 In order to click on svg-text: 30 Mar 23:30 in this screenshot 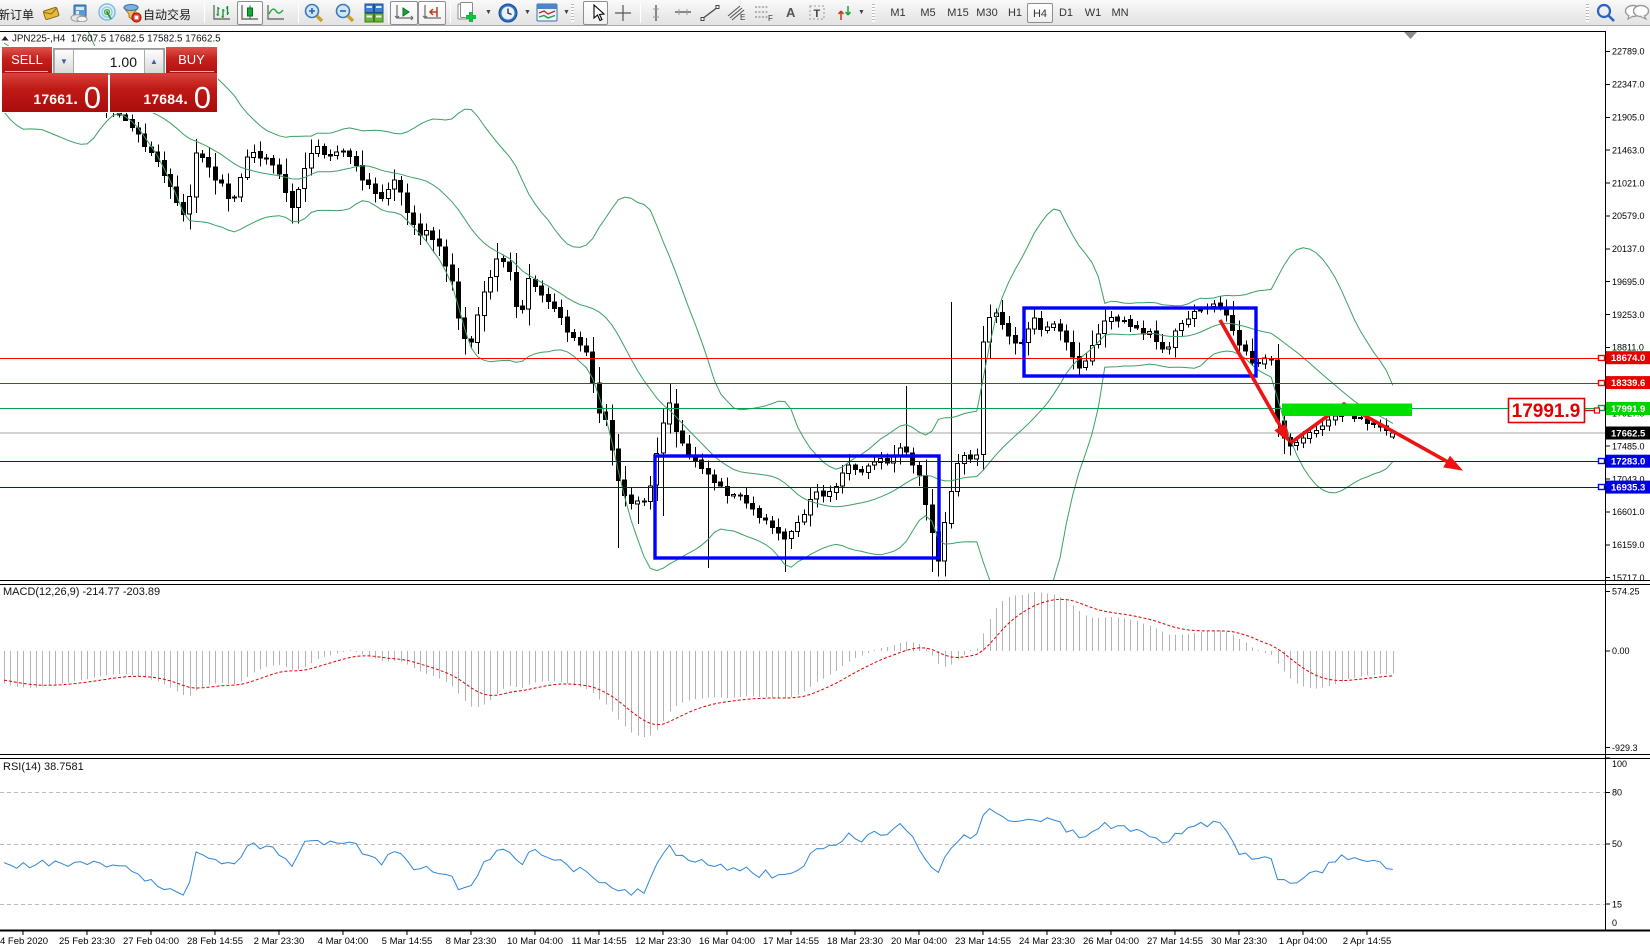, I will do `click(1239, 941)`.